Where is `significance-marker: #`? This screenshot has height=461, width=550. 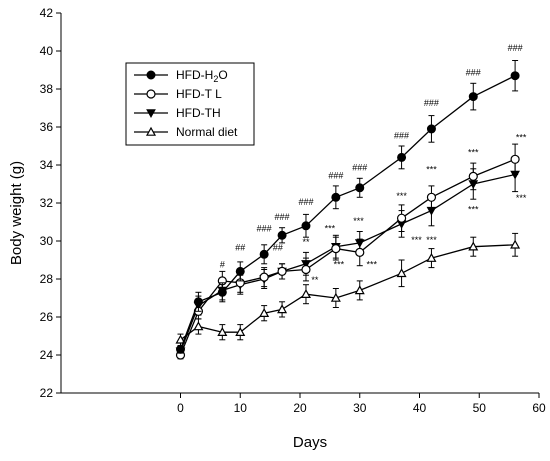 significance-marker: # is located at coordinates (222, 265).